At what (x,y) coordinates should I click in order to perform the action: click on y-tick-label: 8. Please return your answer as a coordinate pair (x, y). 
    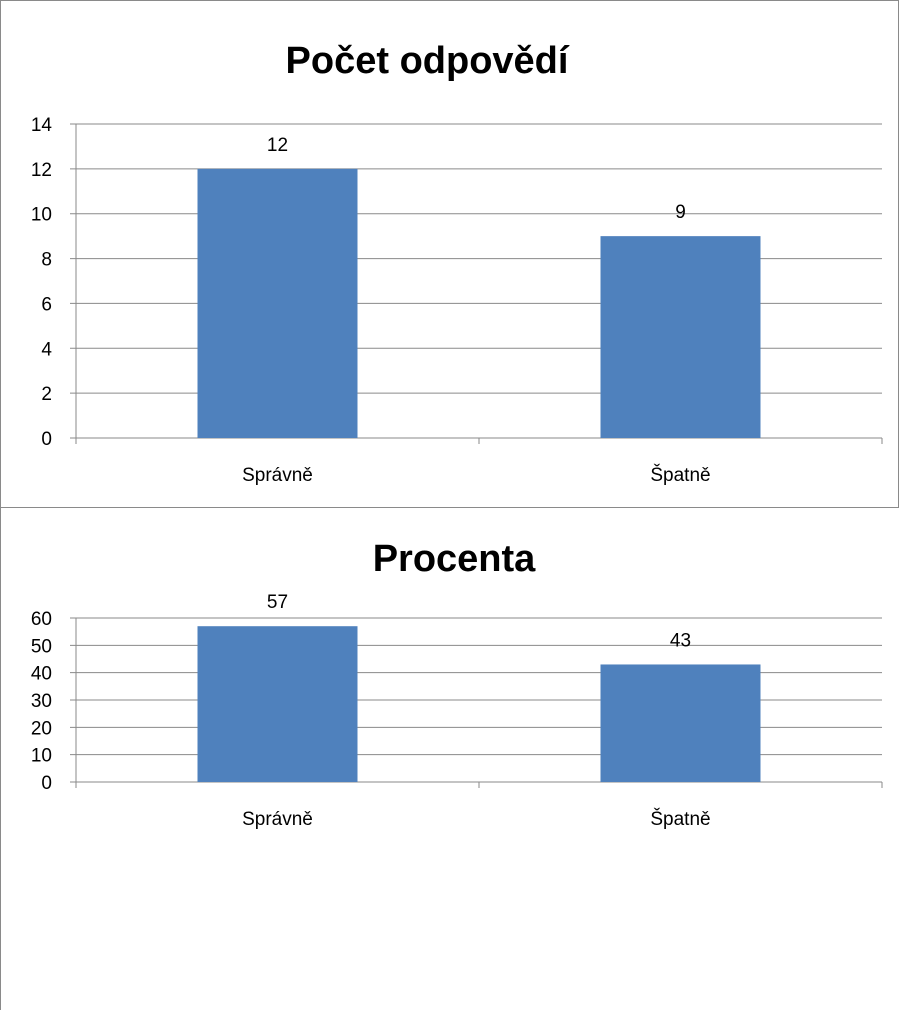
    Looking at the image, I should click on (46, 260).